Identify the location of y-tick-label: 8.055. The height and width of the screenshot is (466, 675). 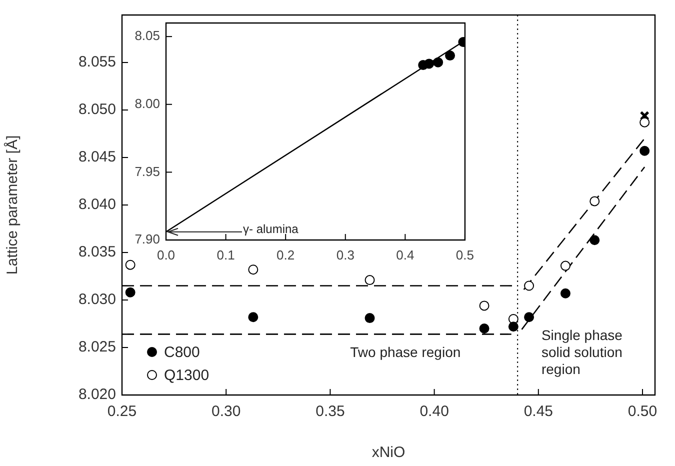
(97, 62).